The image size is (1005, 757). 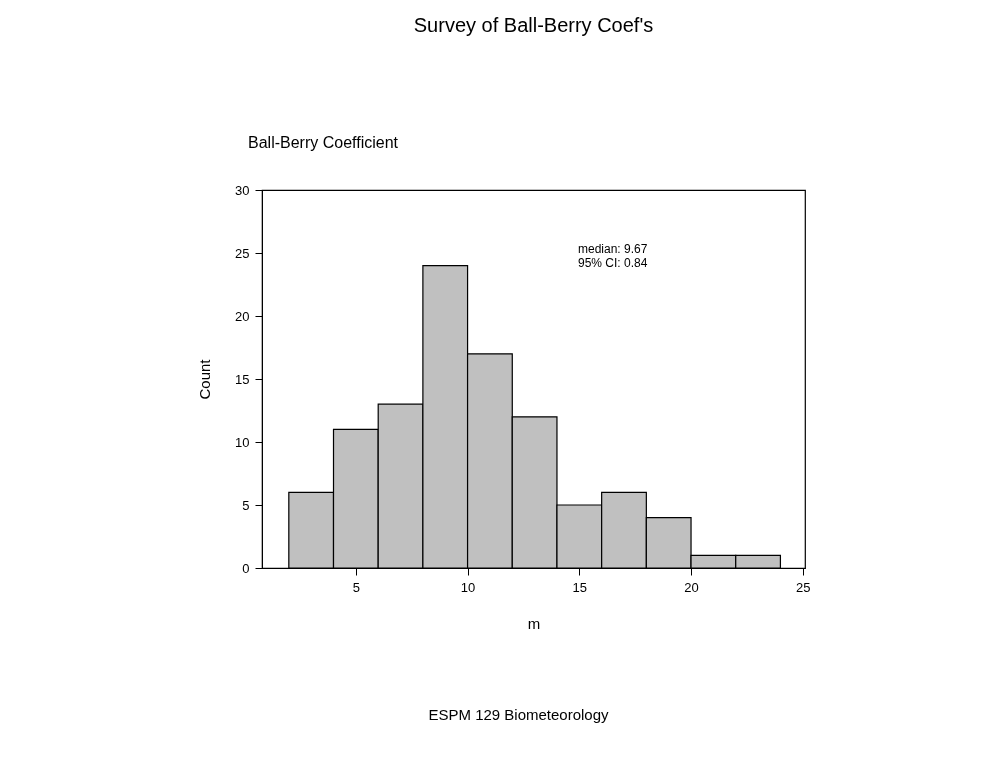 What do you see at coordinates (242, 379) in the screenshot?
I see `y-tick-label: 15` at bounding box center [242, 379].